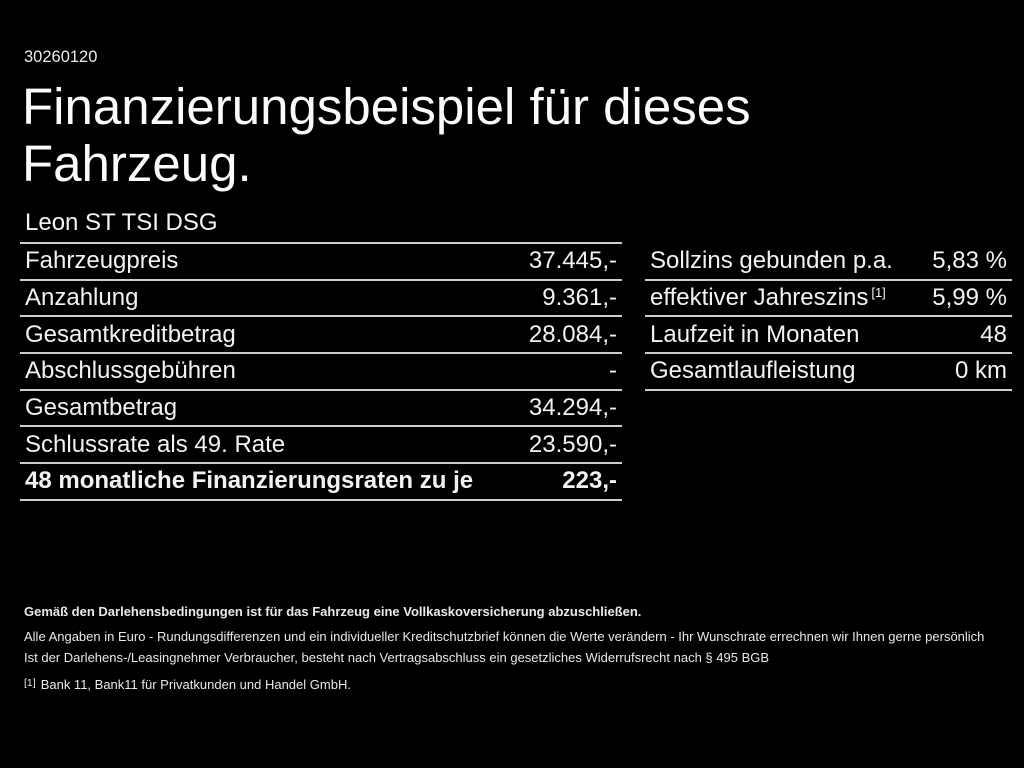 Image resolution: width=1024 pixels, height=768 pixels. Describe the element at coordinates (969, 261) in the screenshot. I see `row-value: 5,83 %` at that location.